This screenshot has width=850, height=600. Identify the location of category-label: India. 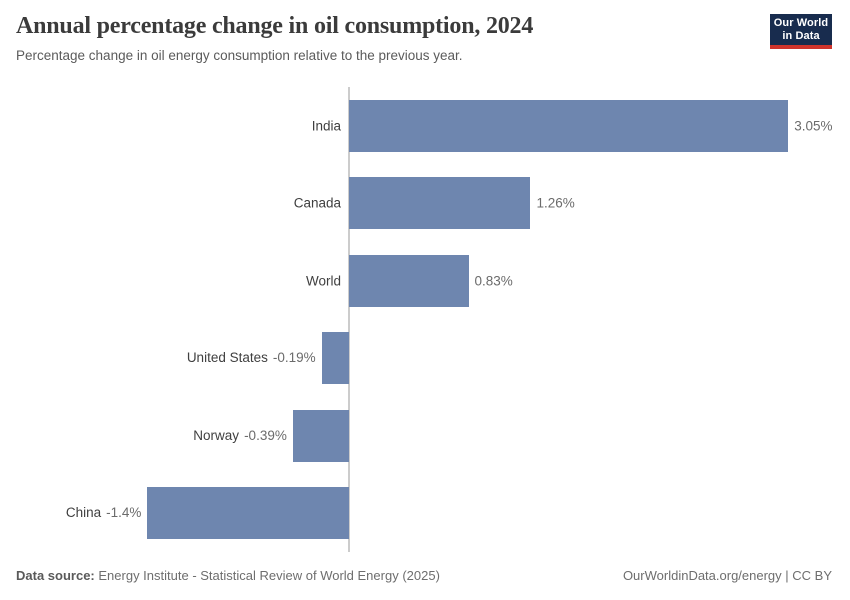
(326, 126).